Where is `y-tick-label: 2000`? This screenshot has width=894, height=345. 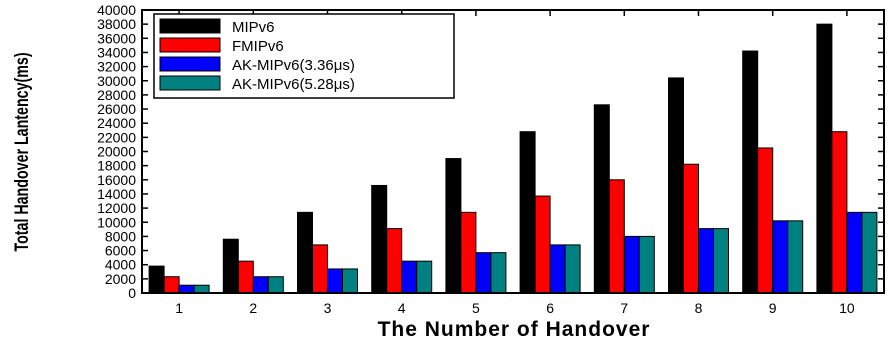
y-tick-label: 2000 is located at coordinates (120, 279).